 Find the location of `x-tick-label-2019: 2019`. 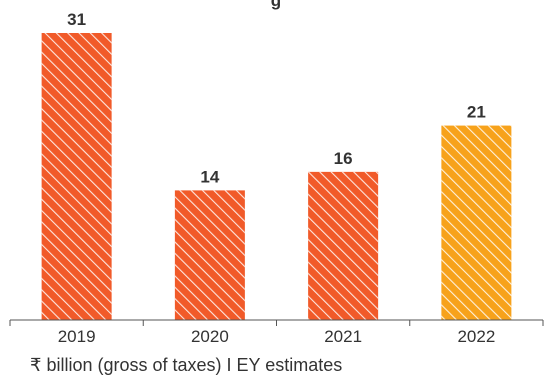

x-tick-label-2019: 2019 is located at coordinates (77, 336).